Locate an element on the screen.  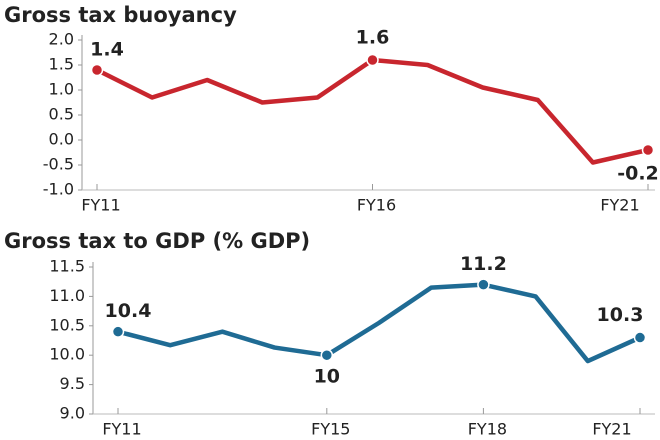
y-tick-label: 2.0 is located at coordinates (61, 39).